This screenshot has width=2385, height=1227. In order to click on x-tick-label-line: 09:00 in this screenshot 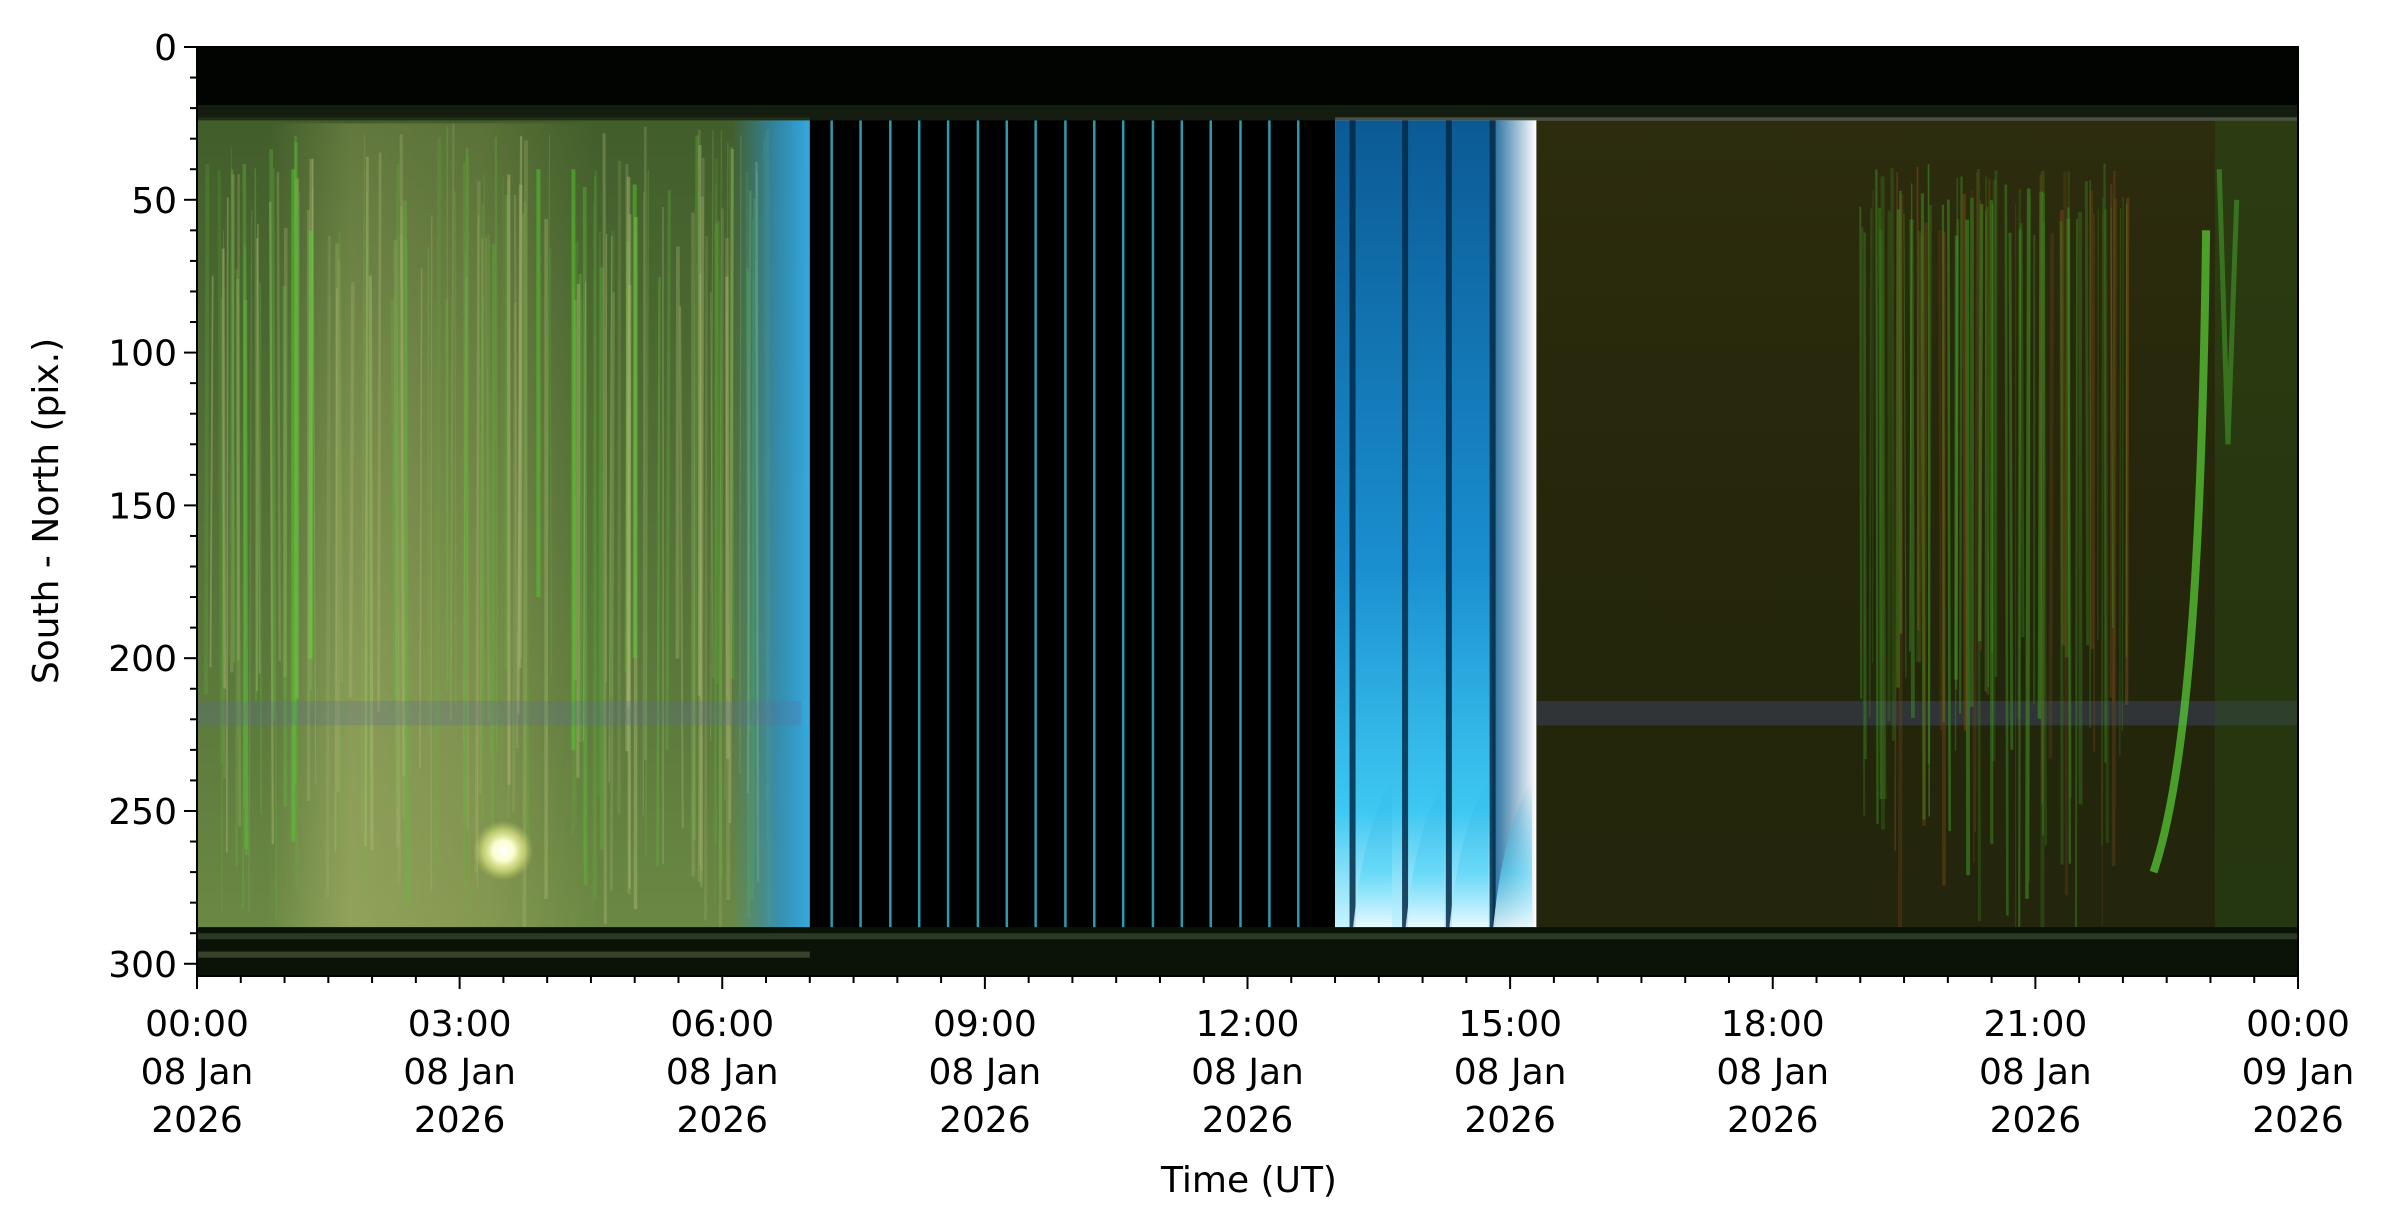, I will do `click(985, 1024)`.